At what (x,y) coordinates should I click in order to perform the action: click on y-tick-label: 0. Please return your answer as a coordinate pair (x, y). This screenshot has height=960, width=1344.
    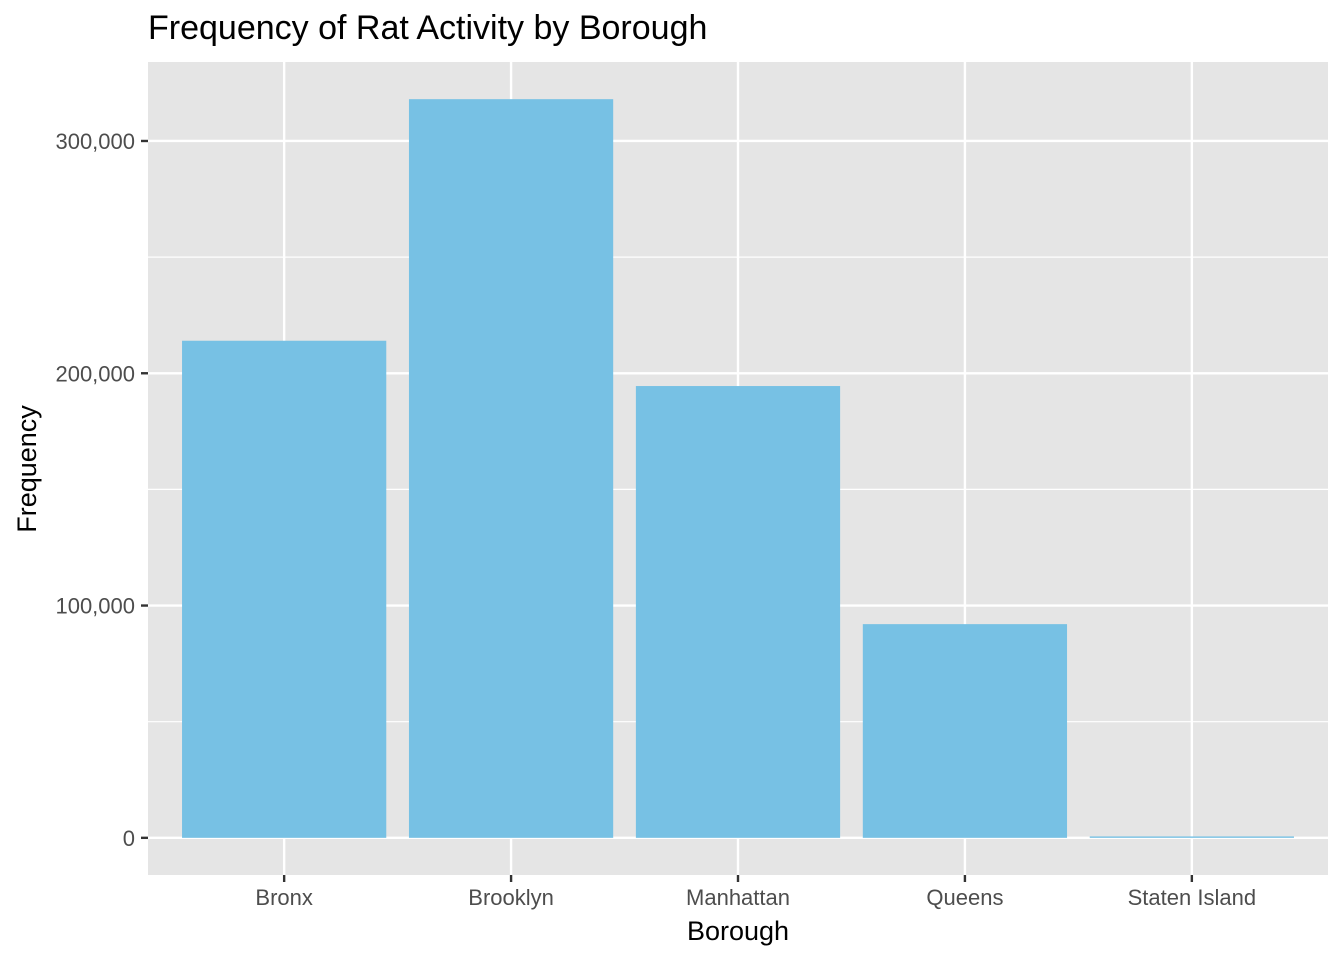
    Looking at the image, I should click on (129, 838).